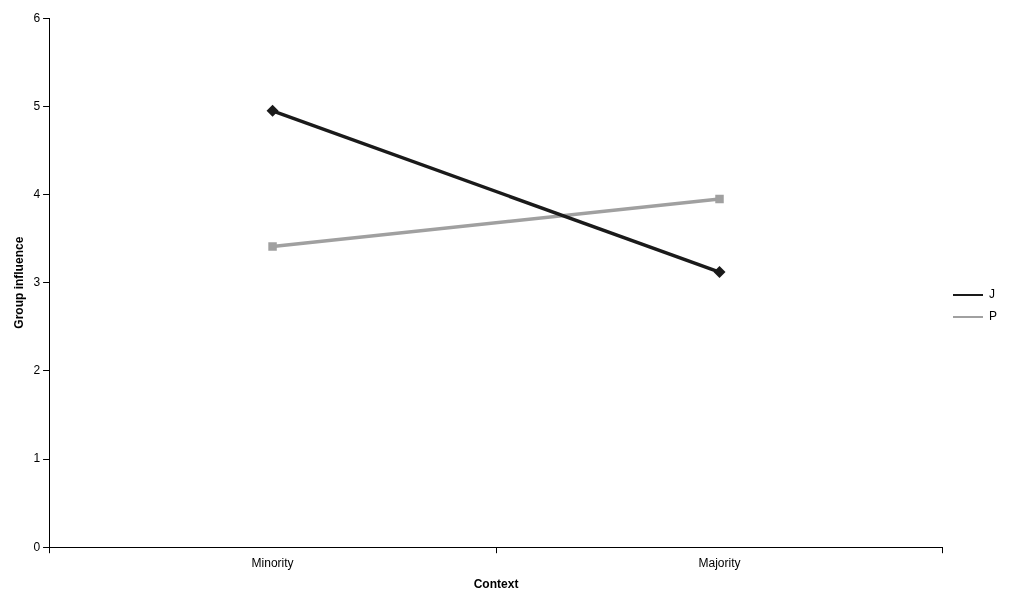 The height and width of the screenshot is (604, 1019). I want to click on y-tick-label: 1, so click(37, 458).